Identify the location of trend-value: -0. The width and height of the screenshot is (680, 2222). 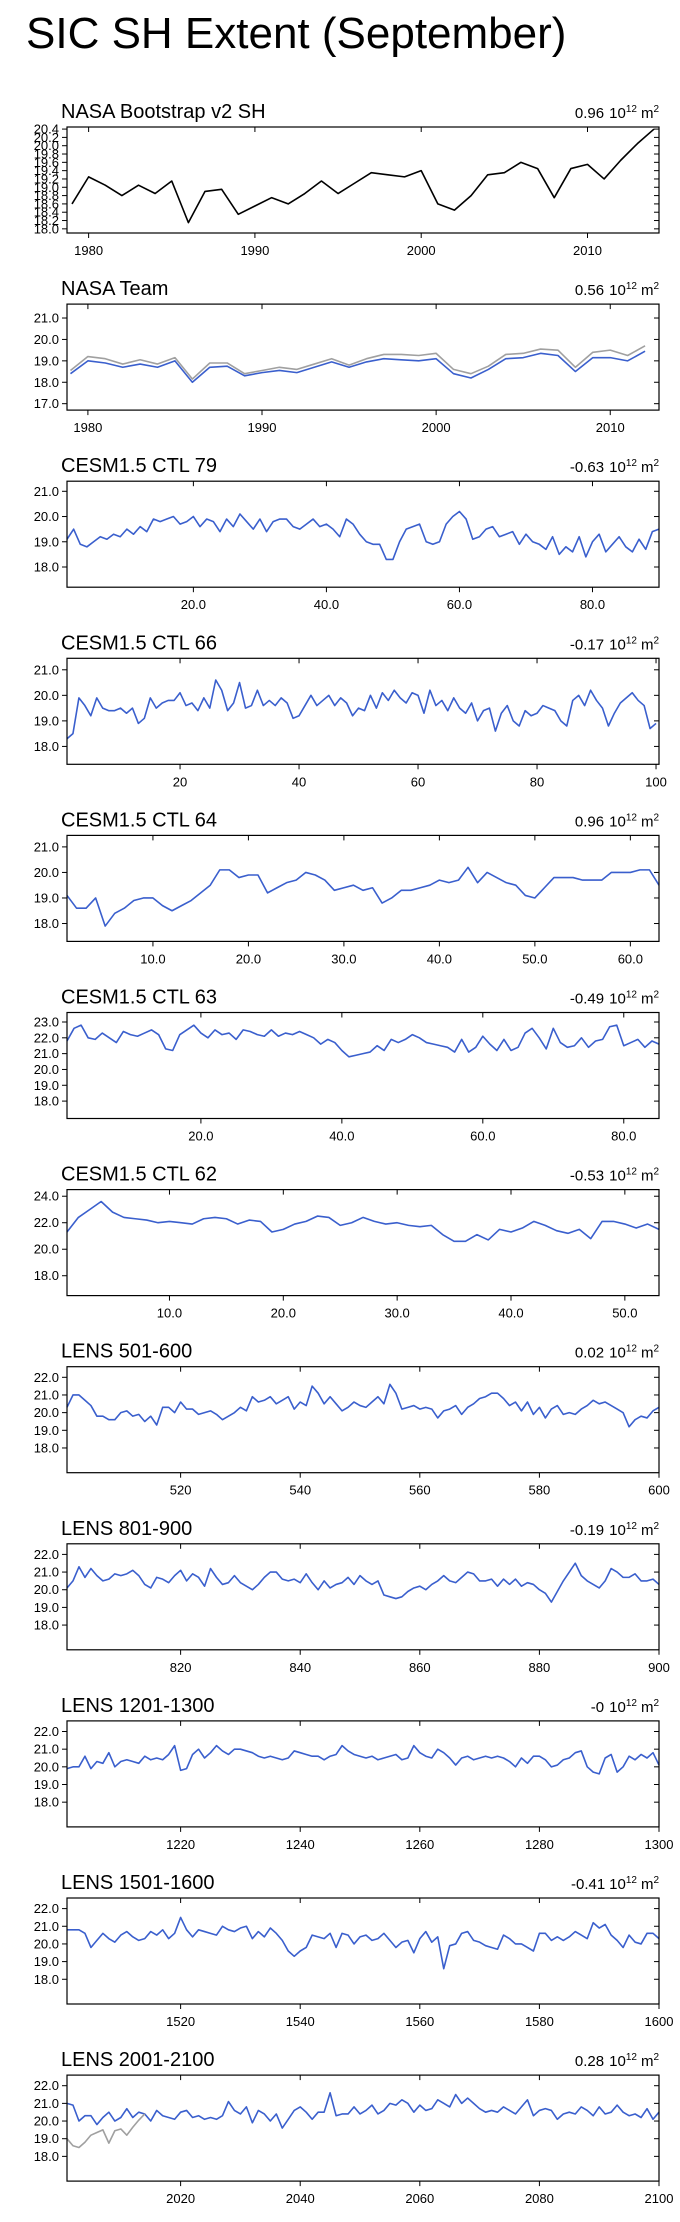
(597, 1707).